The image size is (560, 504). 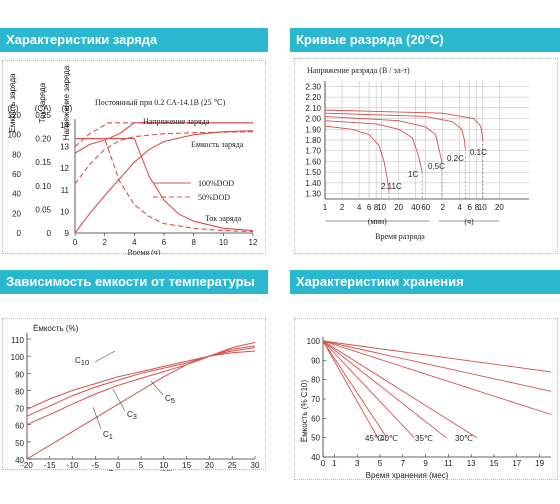 I want to click on curve-label: C5, so click(x=170, y=399).